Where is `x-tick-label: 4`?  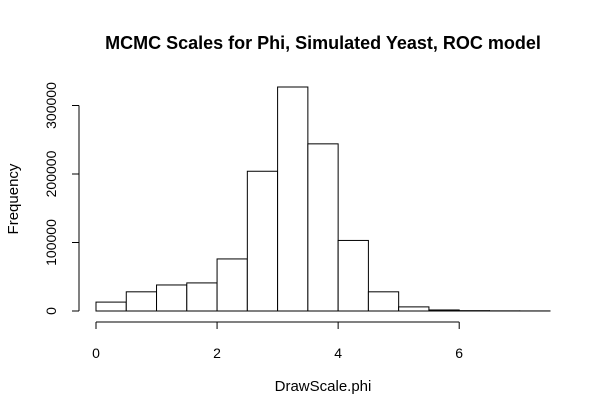
x-tick-label: 4 is located at coordinates (338, 353).